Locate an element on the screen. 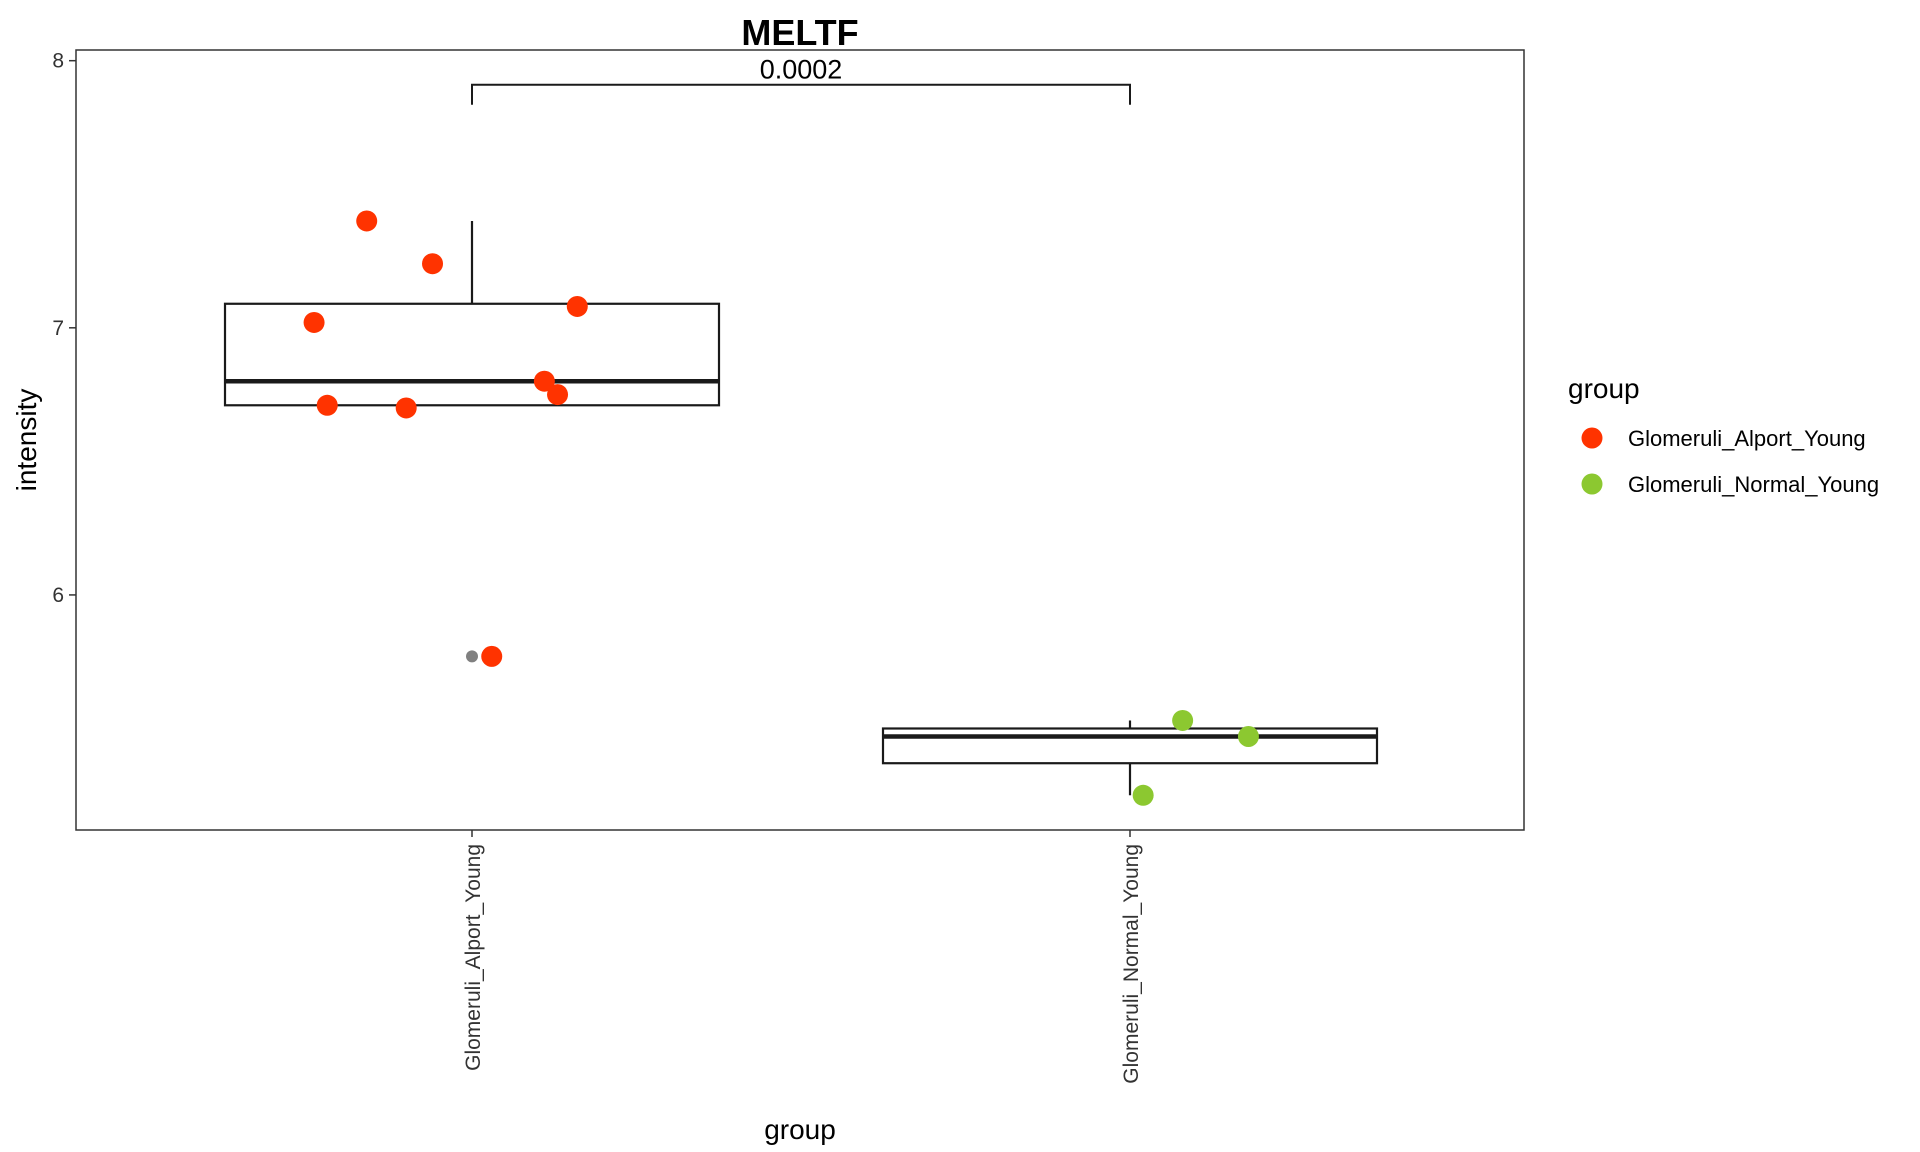 The height and width of the screenshot is (1152, 1920). y-tick-label: 7 is located at coordinates (58, 328).